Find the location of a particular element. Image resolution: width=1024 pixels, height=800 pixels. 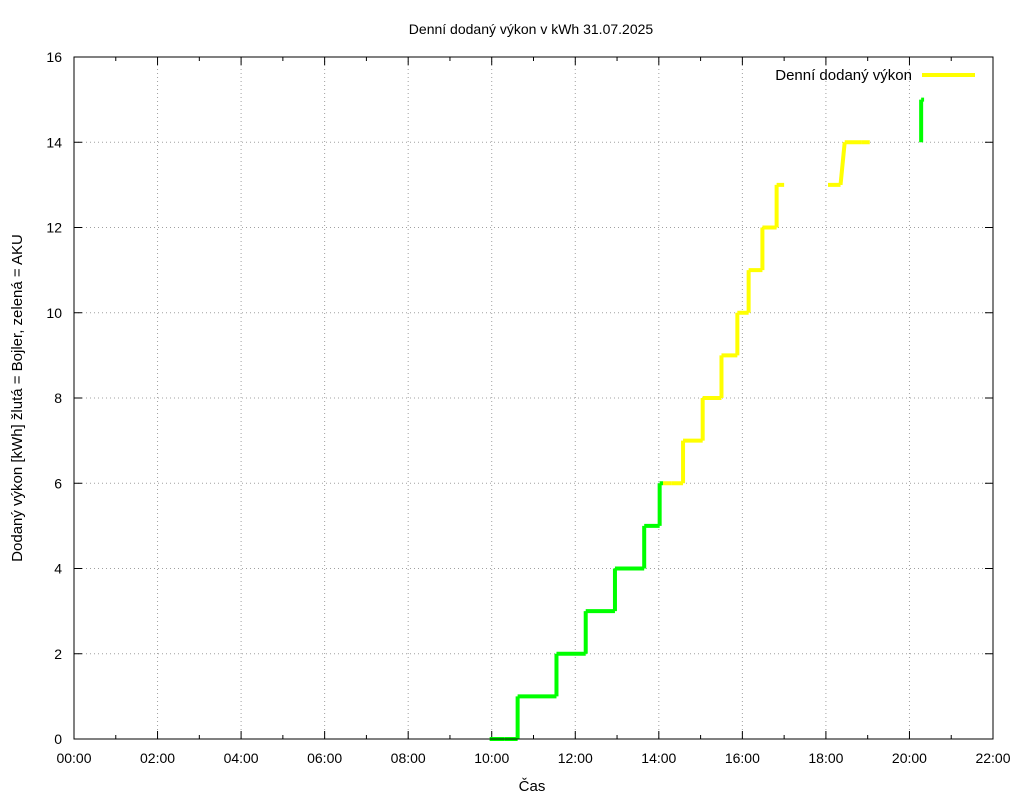

legend: Denní dodaný výkon is located at coordinates (875, 75).